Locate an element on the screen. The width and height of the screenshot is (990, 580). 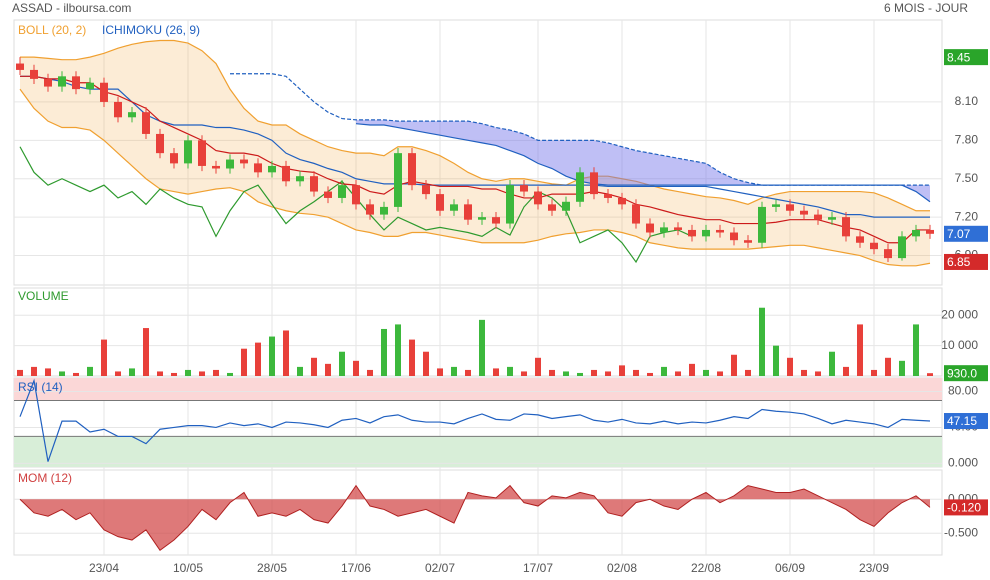
oversold-zone is located at coordinates (478, 451).